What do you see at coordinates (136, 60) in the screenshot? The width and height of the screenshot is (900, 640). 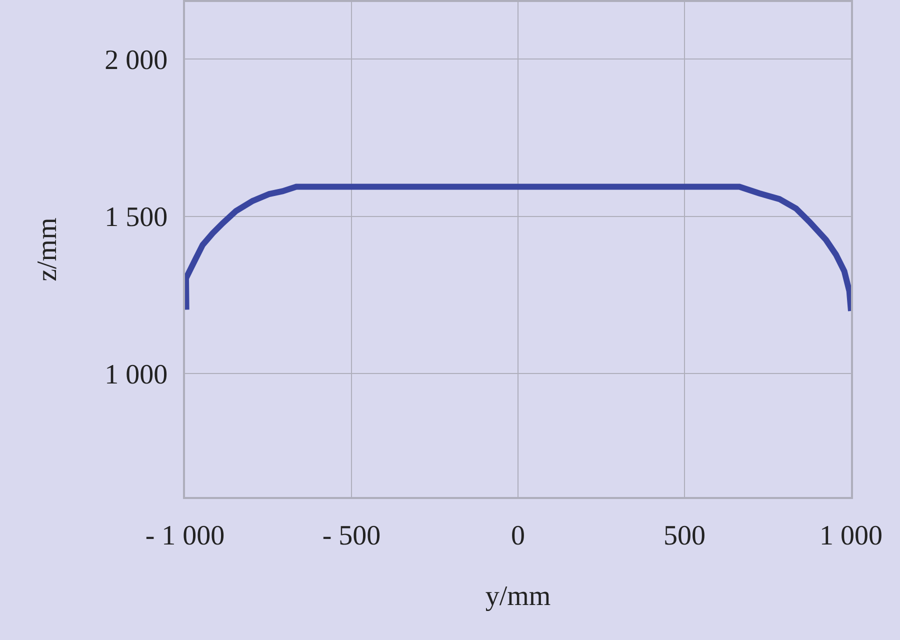 I see `y-tick-label: 2 000` at bounding box center [136, 60].